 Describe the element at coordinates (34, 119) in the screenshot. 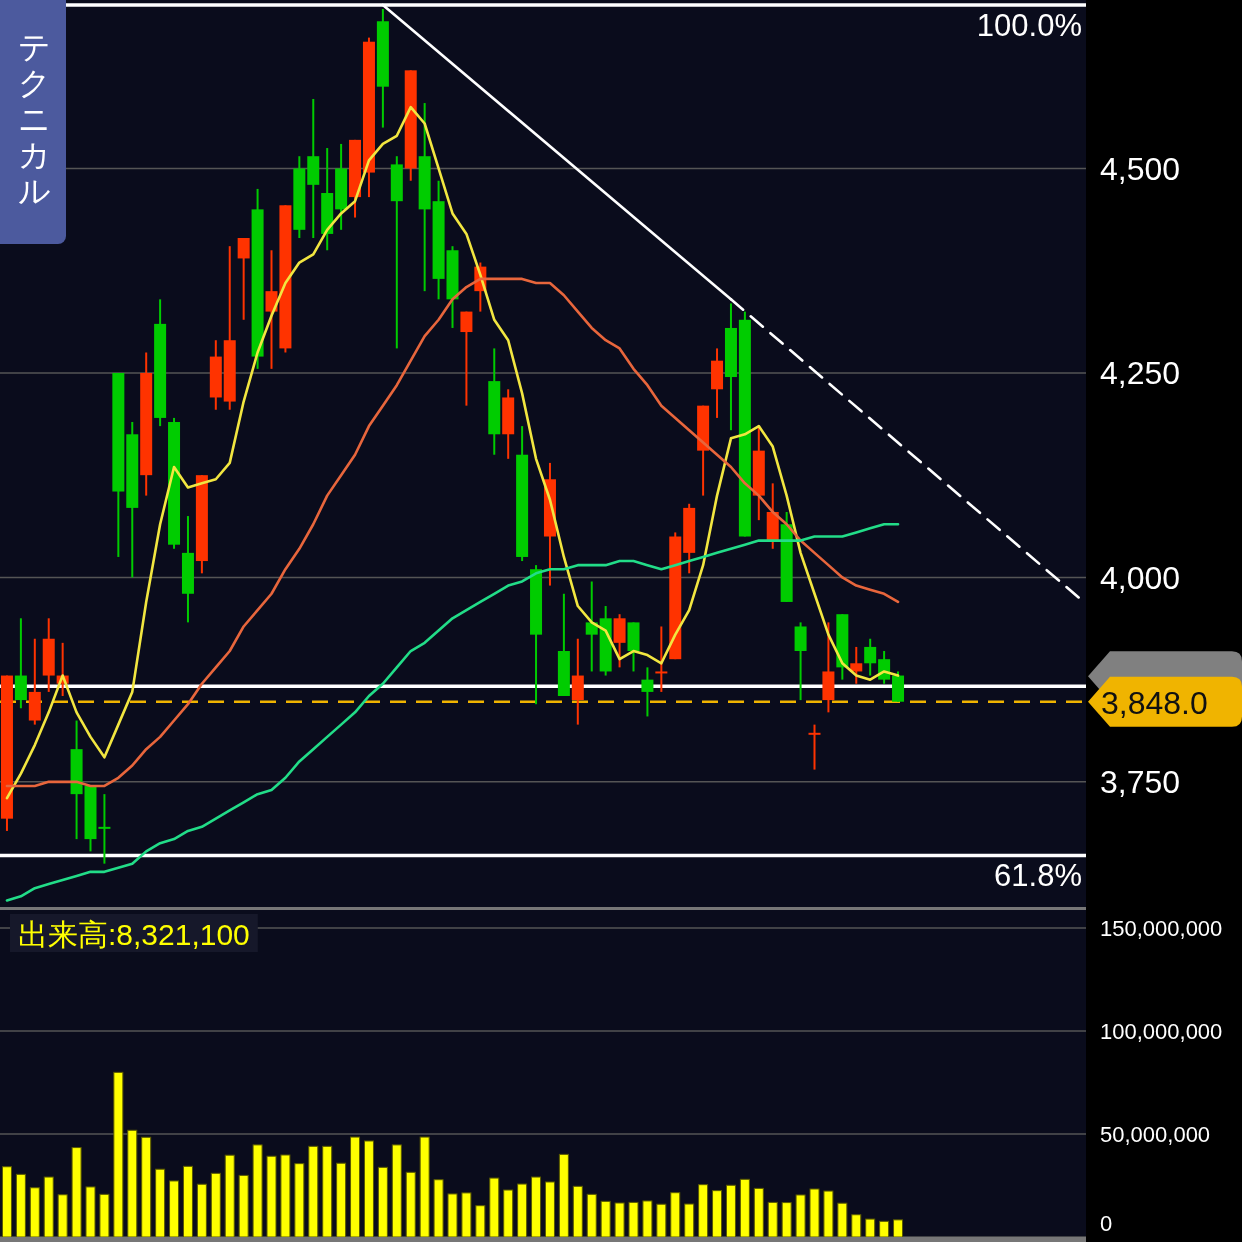

I see `annotation: テクニカル` at that location.